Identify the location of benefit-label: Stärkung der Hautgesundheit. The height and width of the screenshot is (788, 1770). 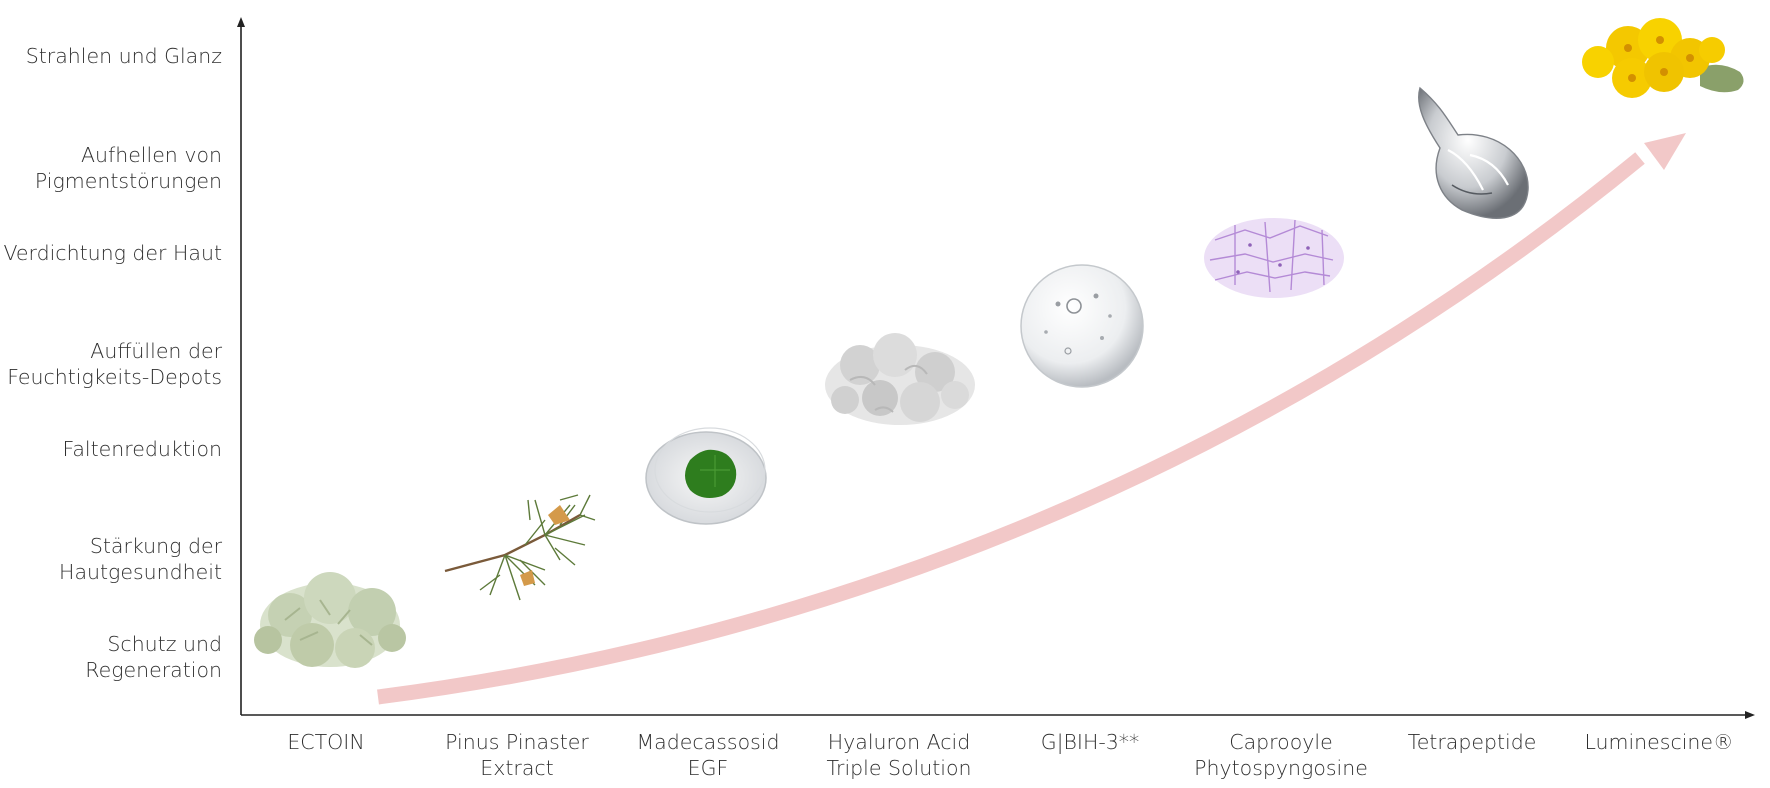
(140, 559).